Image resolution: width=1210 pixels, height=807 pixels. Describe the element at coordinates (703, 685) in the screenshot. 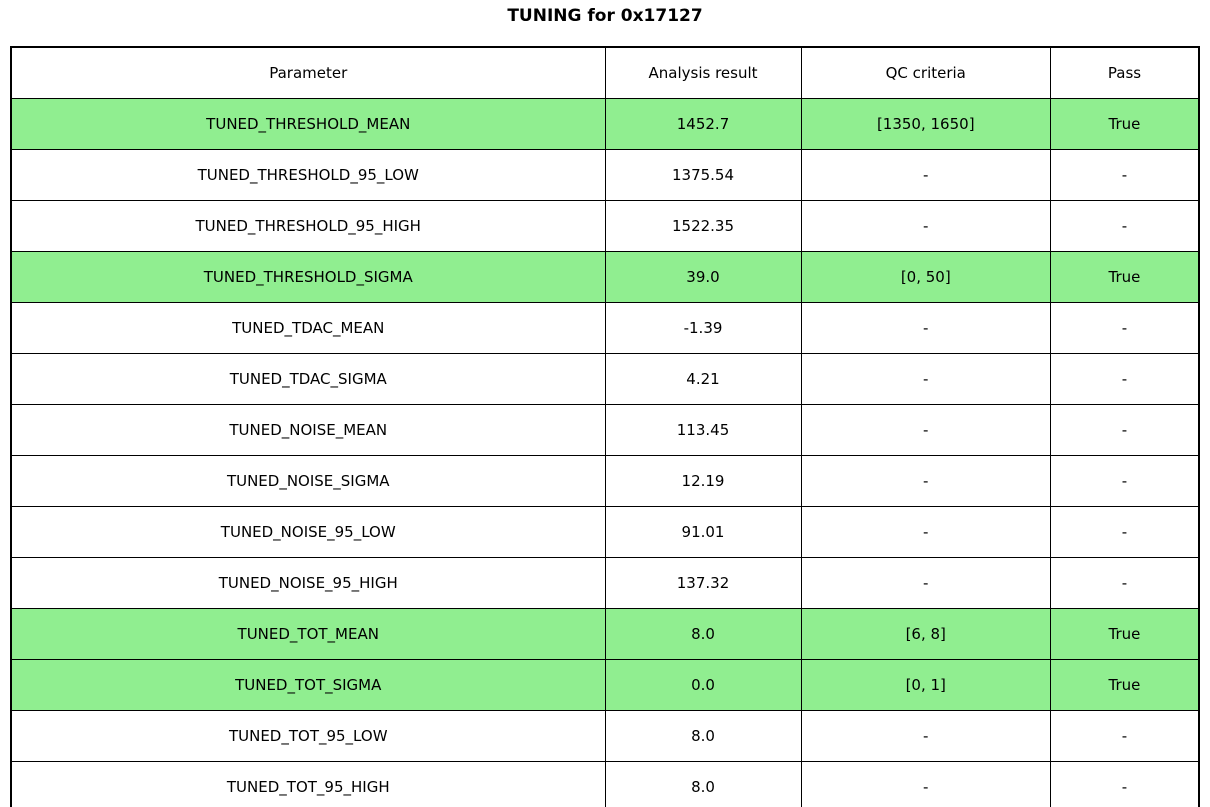

I see `result-cell: 0.0` at that location.